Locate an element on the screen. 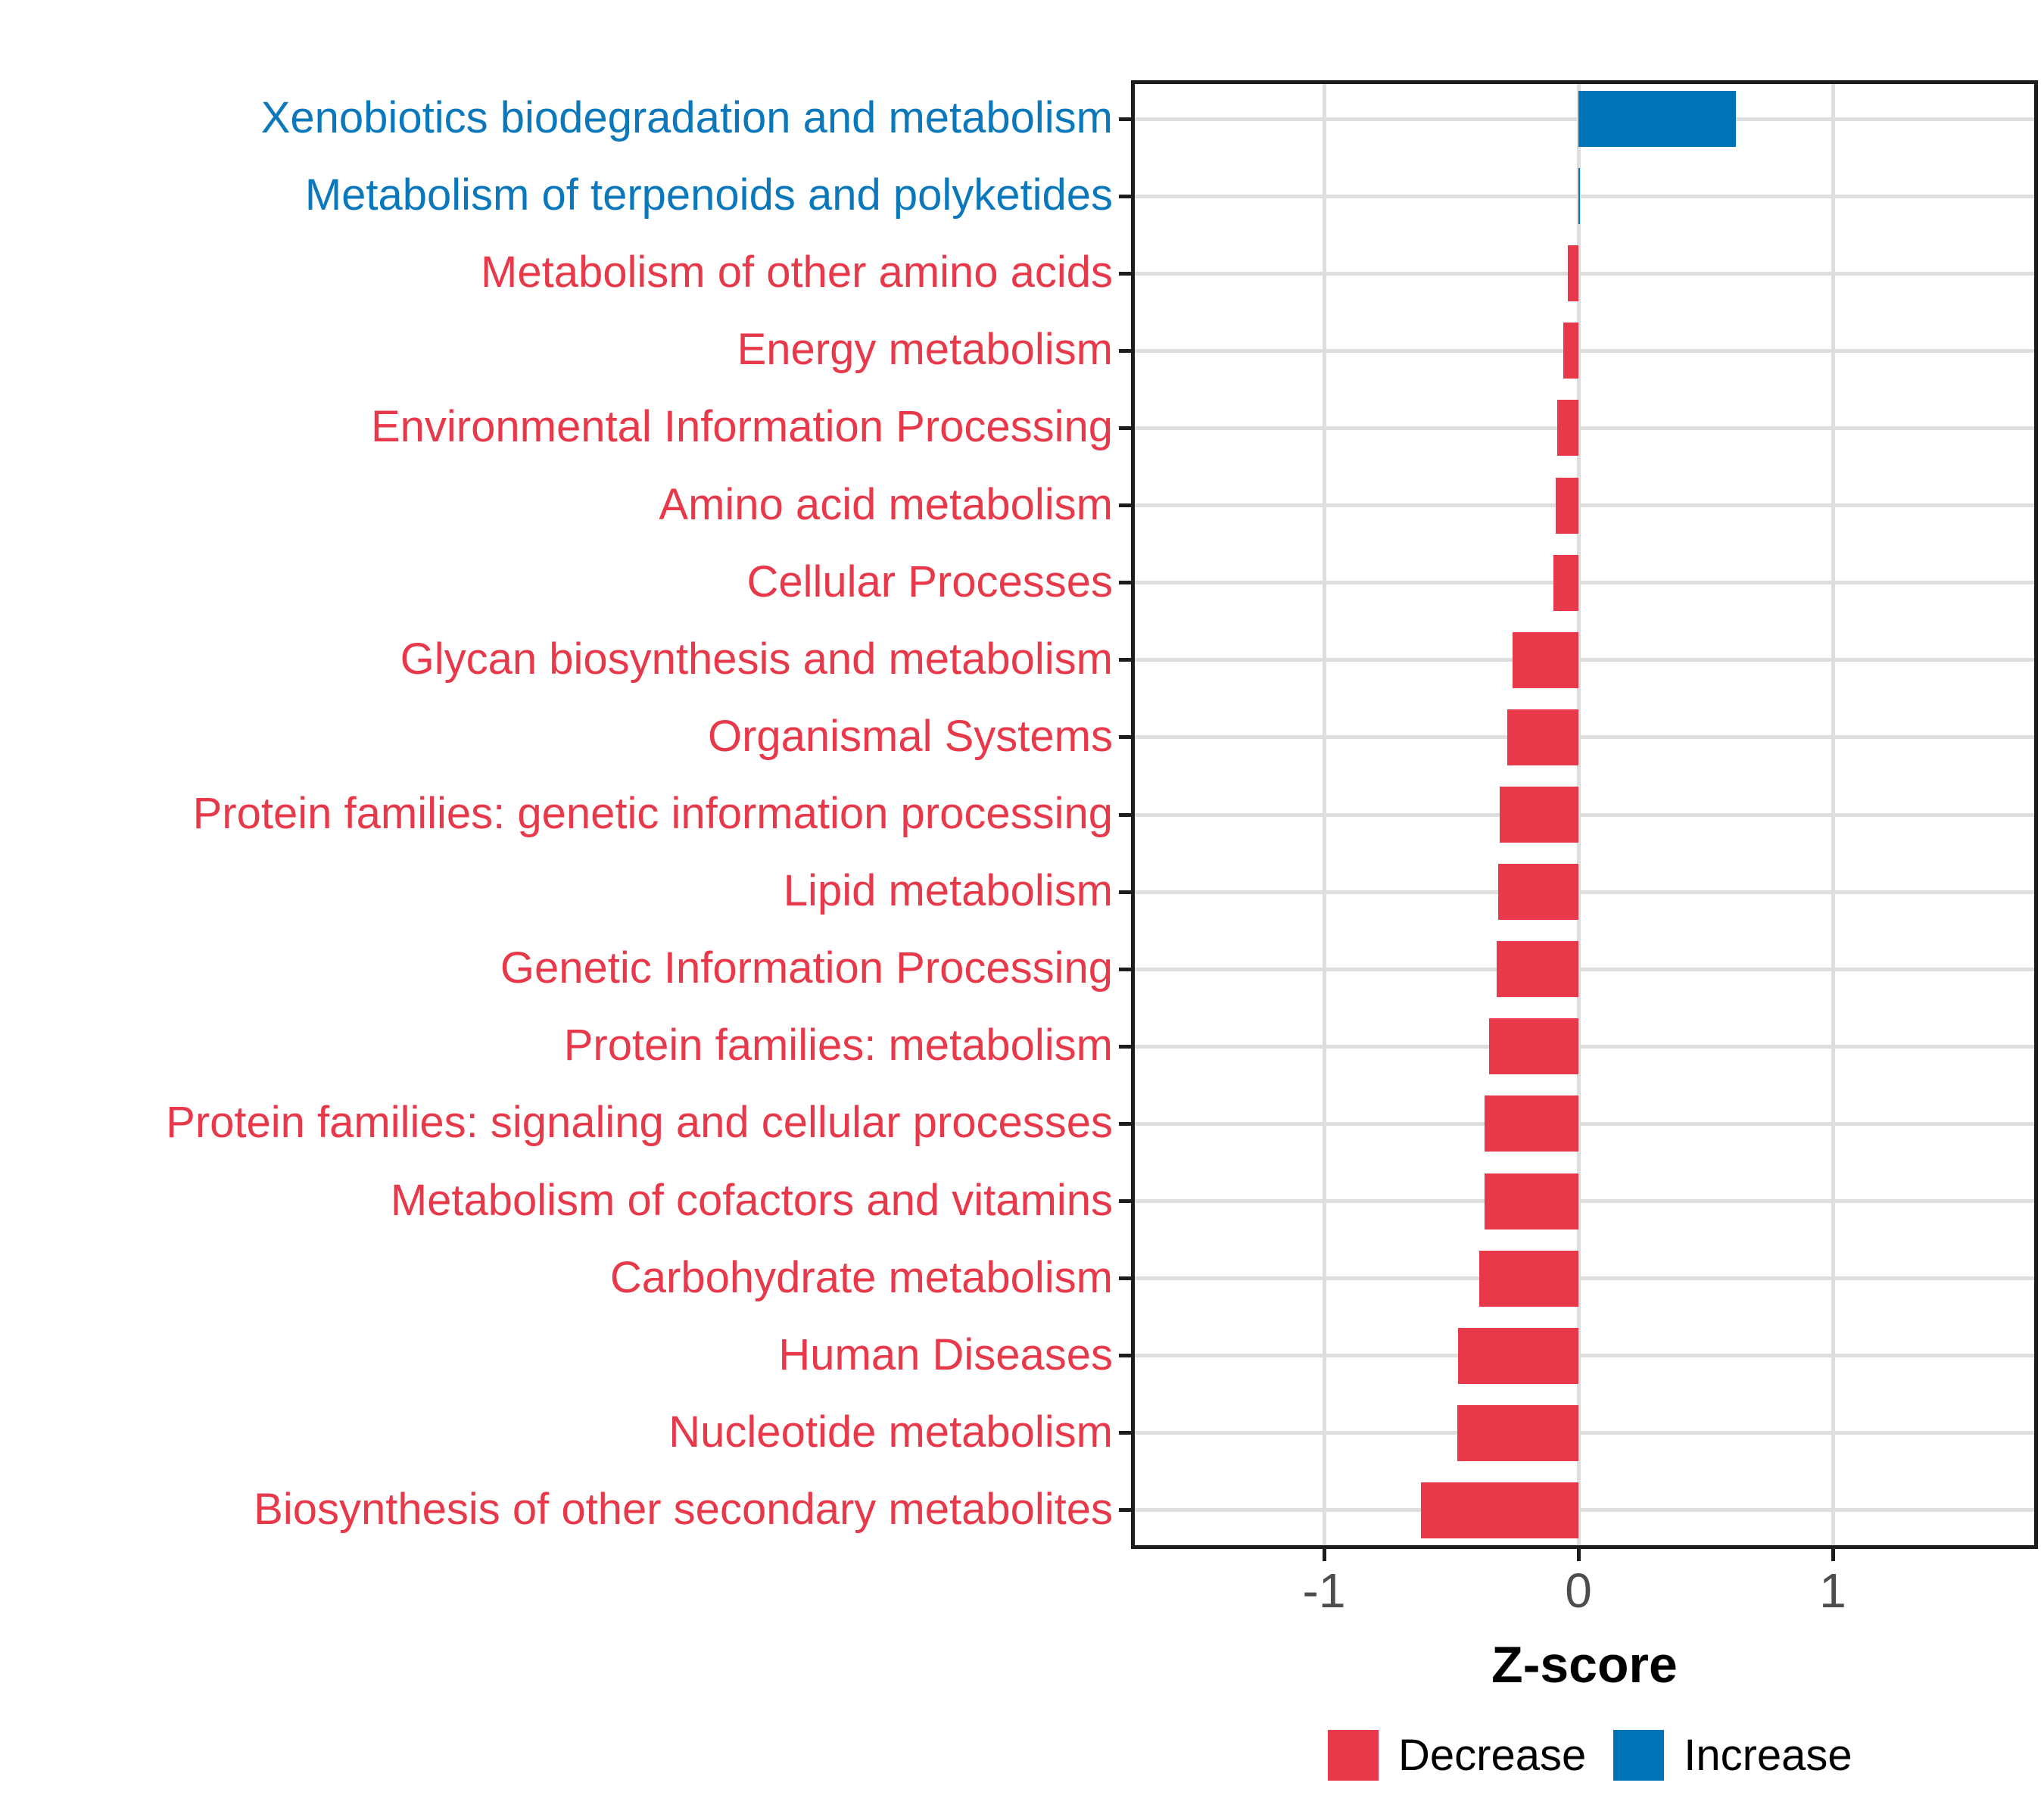 This screenshot has width=2044, height=1817. y-axis-label: Nucleotide metabolism is located at coordinates (890, 1432).